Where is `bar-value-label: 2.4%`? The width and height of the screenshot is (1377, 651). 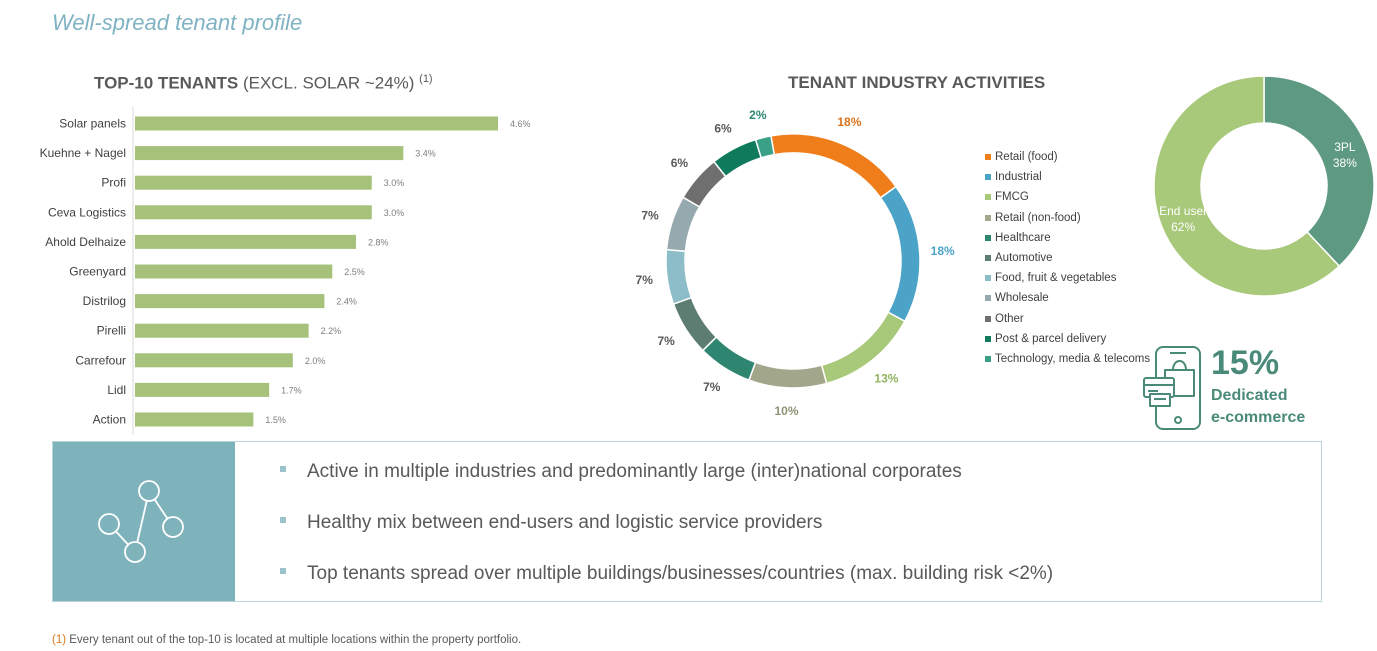 bar-value-label: 2.4% is located at coordinates (346, 302).